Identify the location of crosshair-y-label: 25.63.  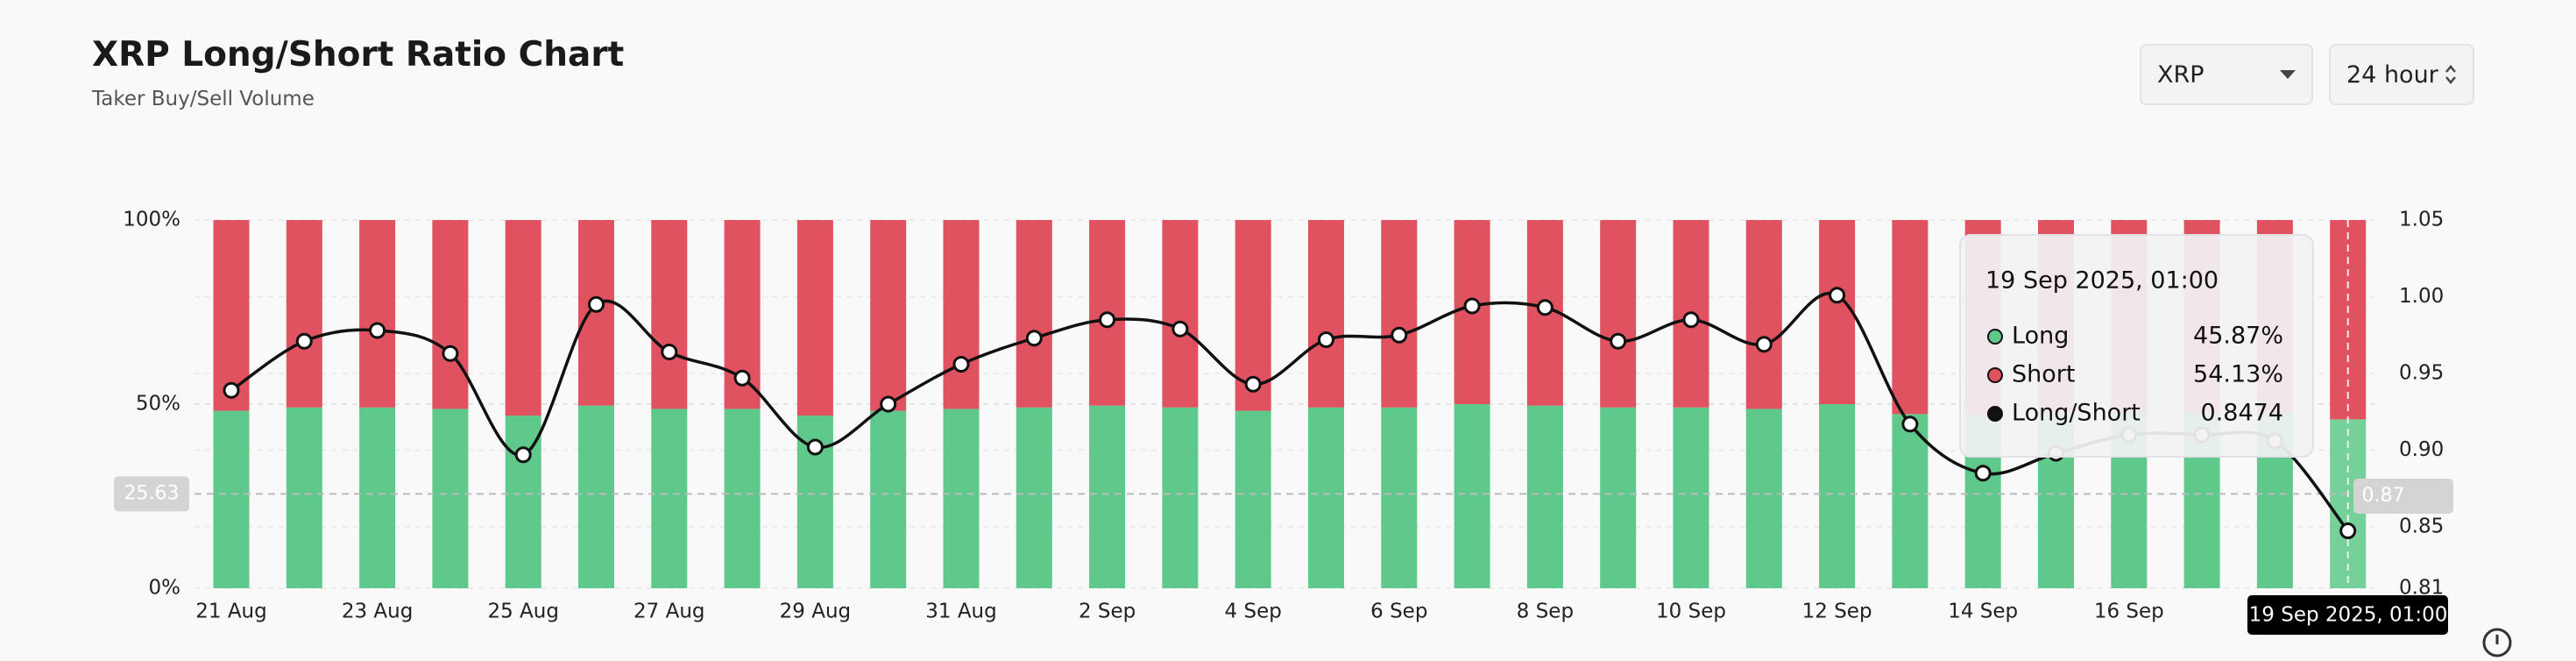
(152, 493).